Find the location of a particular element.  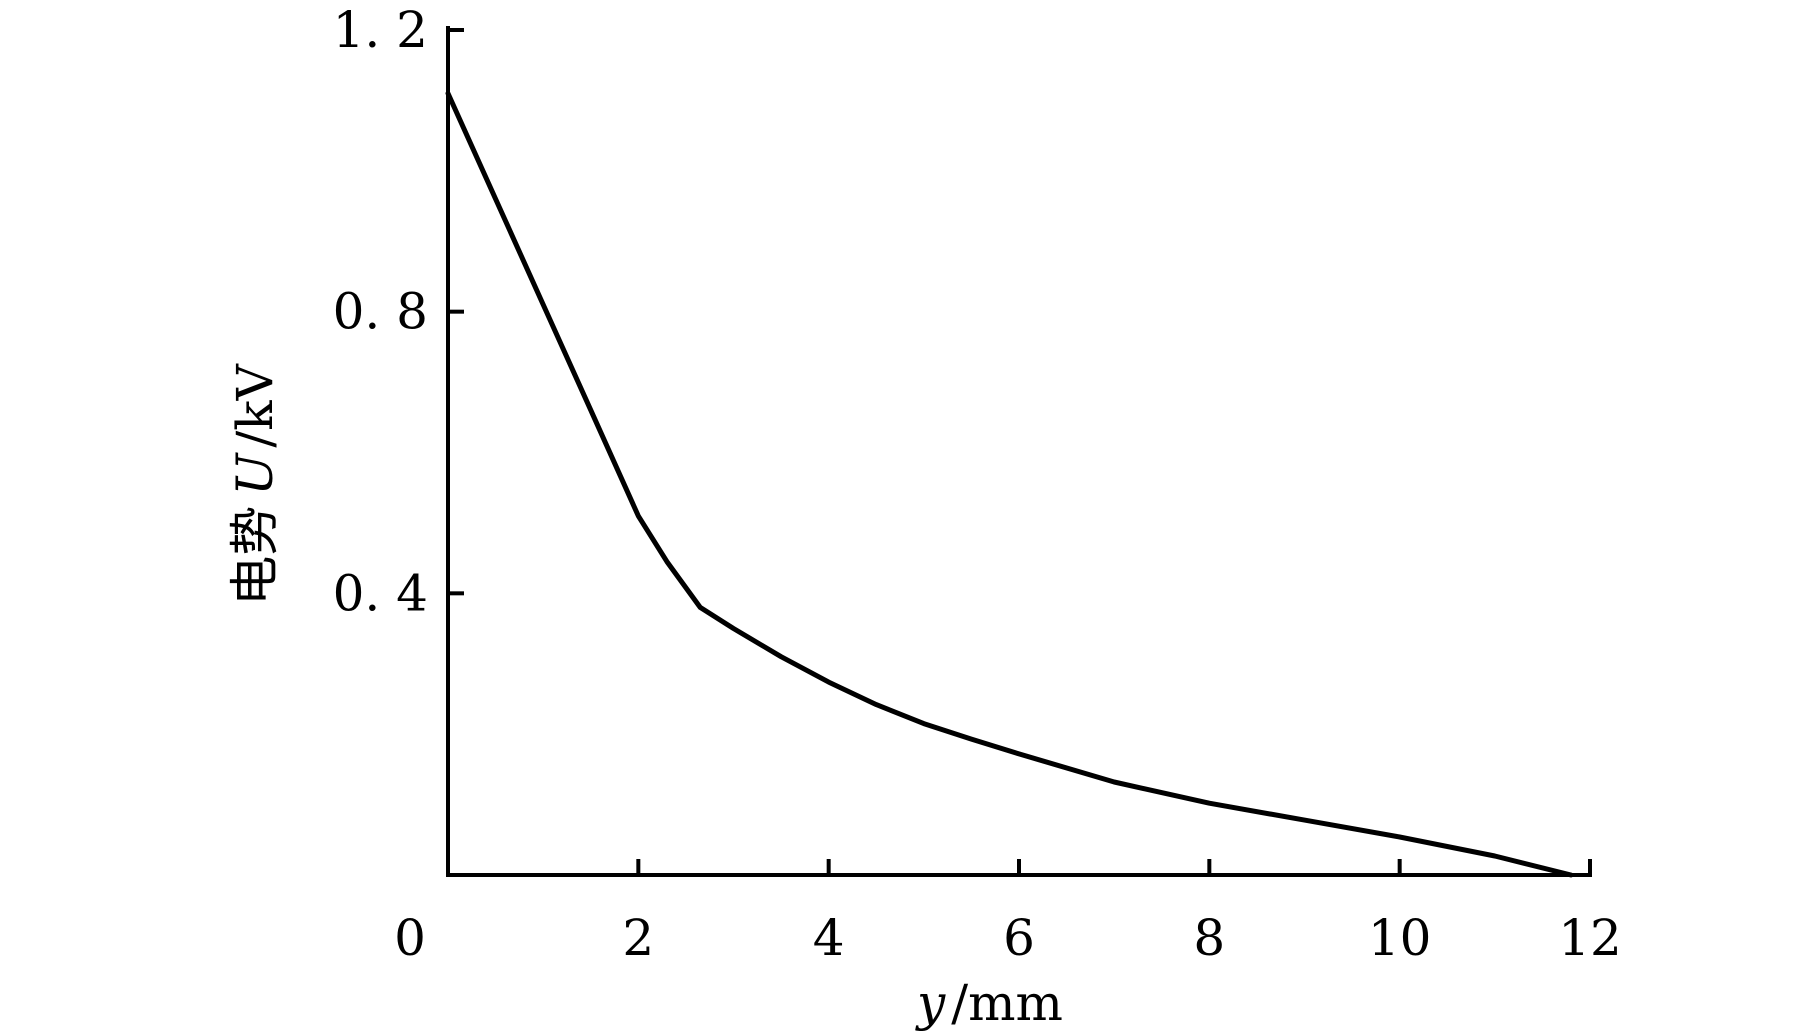

x-tick-label: 12 is located at coordinates (1590, 938).